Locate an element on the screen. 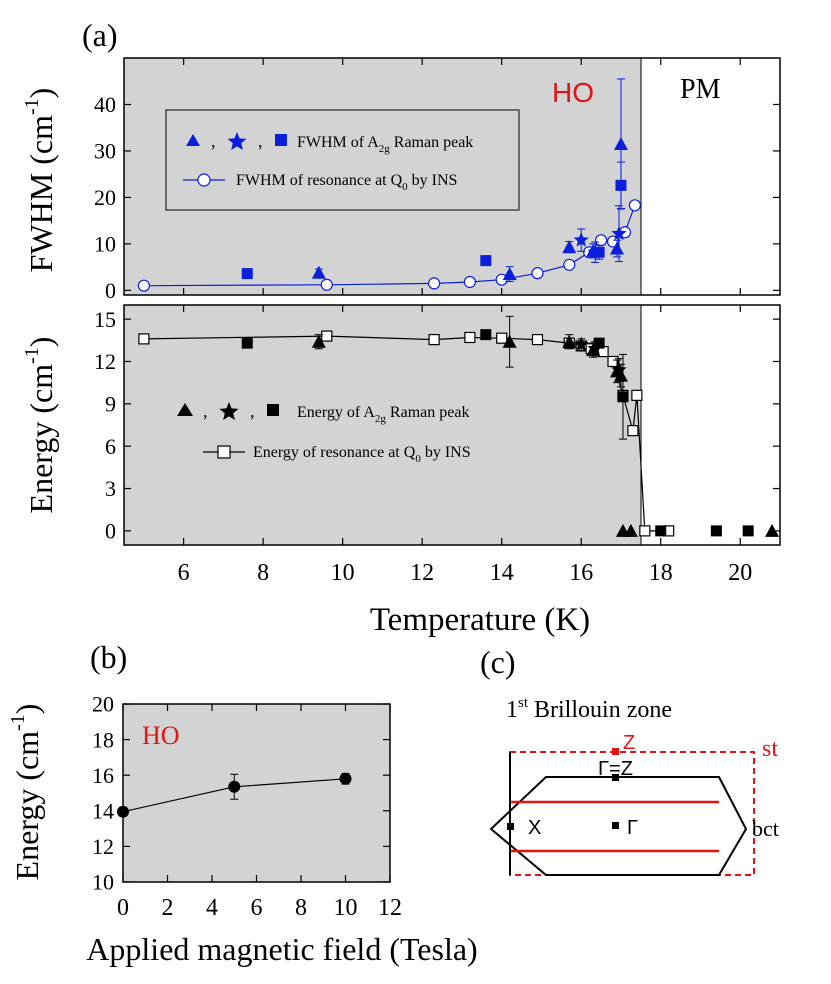 Image resolution: width=831 pixels, height=984 pixels. energy-xtick-label: 20 is located at coordinates (740, 573).